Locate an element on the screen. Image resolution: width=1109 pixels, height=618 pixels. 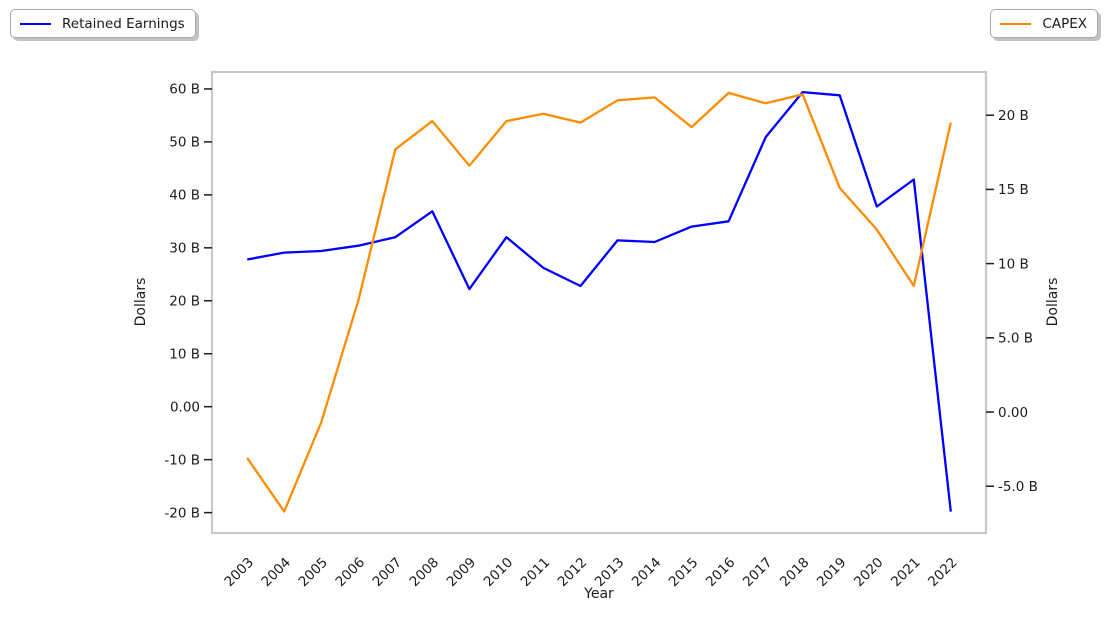
y-axis-left-title: Dollars is located at coordinates (141, 302).